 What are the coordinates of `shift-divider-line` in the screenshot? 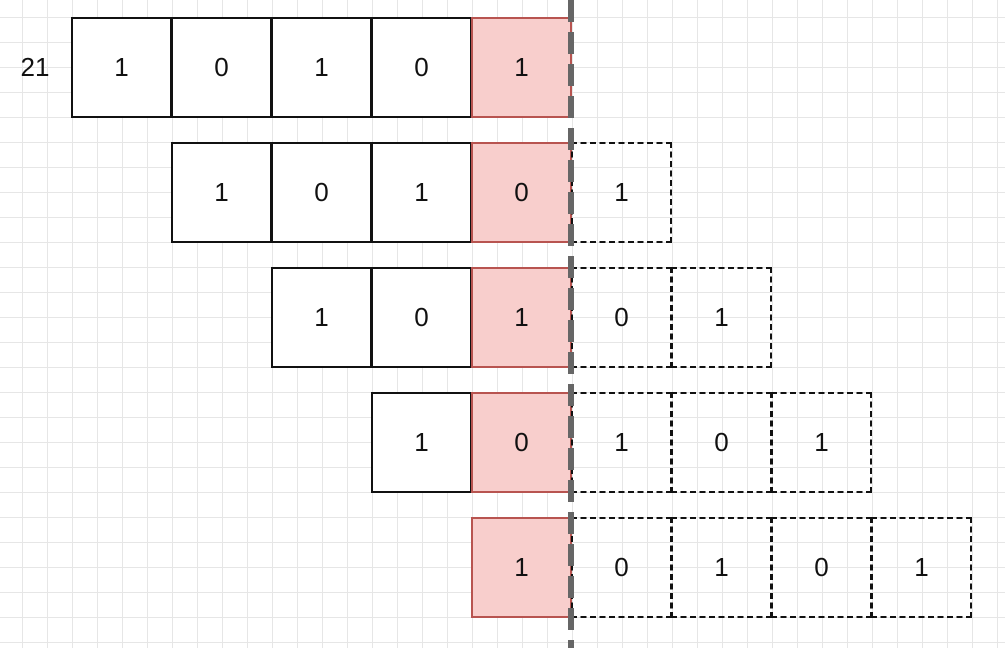 It's located at (571, 324).